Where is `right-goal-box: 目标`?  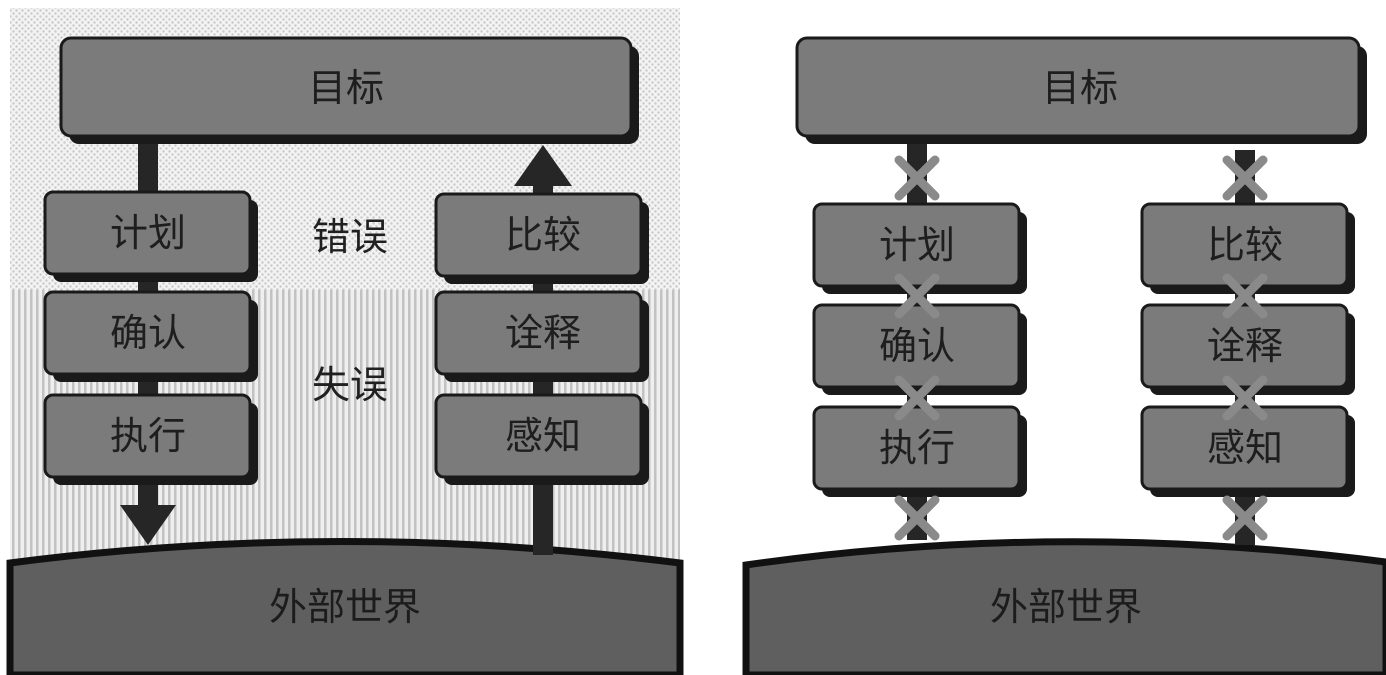 right-goal-box: 目标 is located at coordinates (1081, 90).